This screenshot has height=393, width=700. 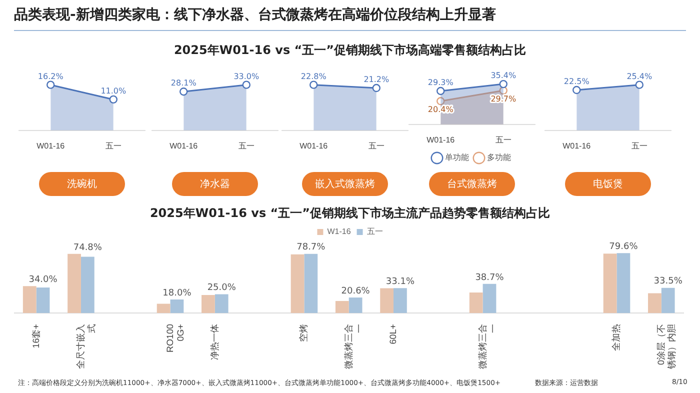 What do you see at coordinates (616, 337) in the screenshot?
I see `x-tick-label: 全加热` at bounding box center [616, 337].